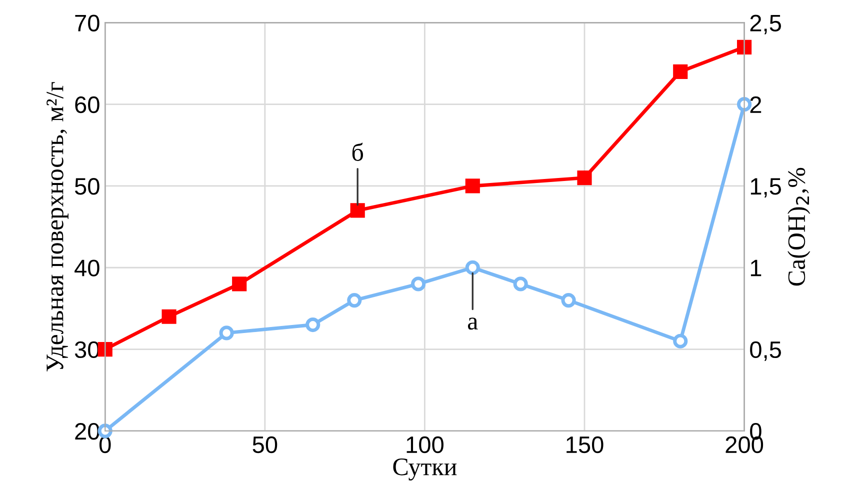 The image size is (841, 504). What do you see at coordinates (765, 24) in the screenshot?
I see `y2-tick-label: 2,5` at bounding box center [765, 24].